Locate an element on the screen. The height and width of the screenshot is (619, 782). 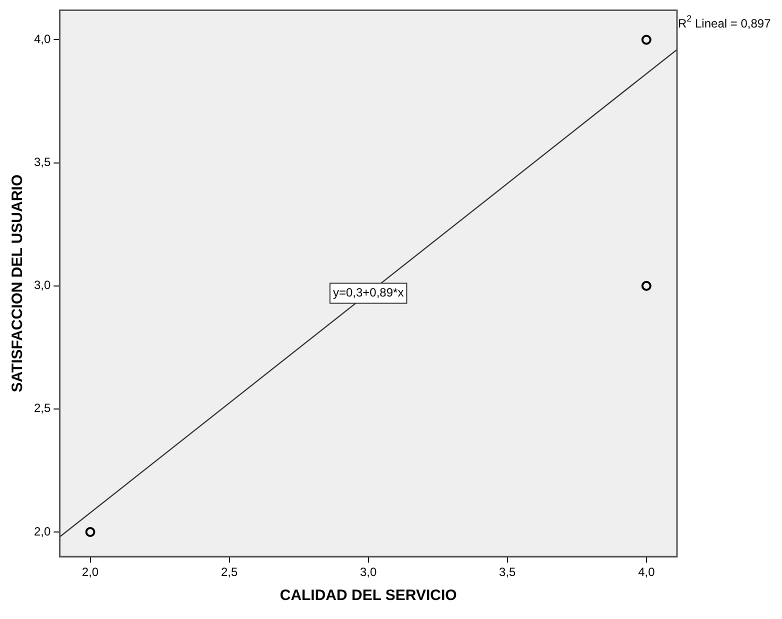
annotation: y=0,3+0,89*x is located at coordinates (368, 293).